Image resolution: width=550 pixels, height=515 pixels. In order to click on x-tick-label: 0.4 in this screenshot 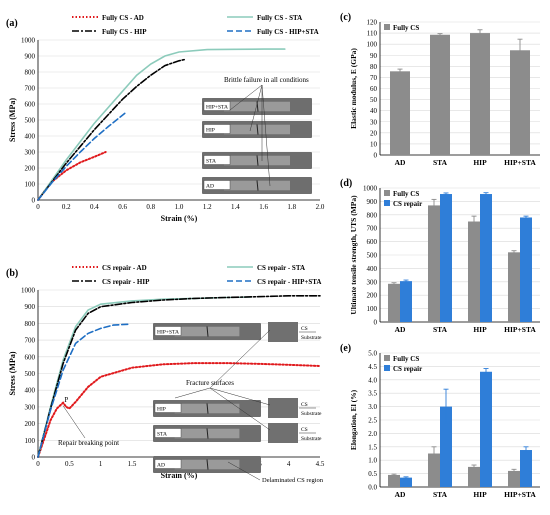, I will do `click(94, 207)`.